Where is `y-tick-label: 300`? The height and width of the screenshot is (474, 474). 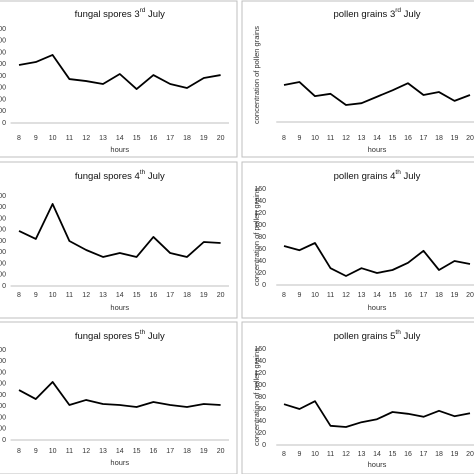 y-tick-label: 300 is located at coordinates (3, 406).